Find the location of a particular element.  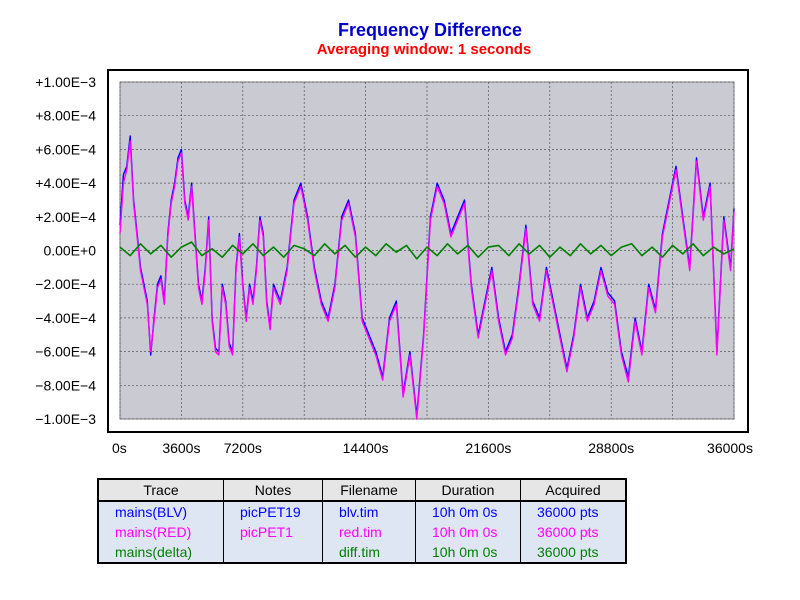

y-tick-label: −8.00E−4 is located at coordinates (65, 385).